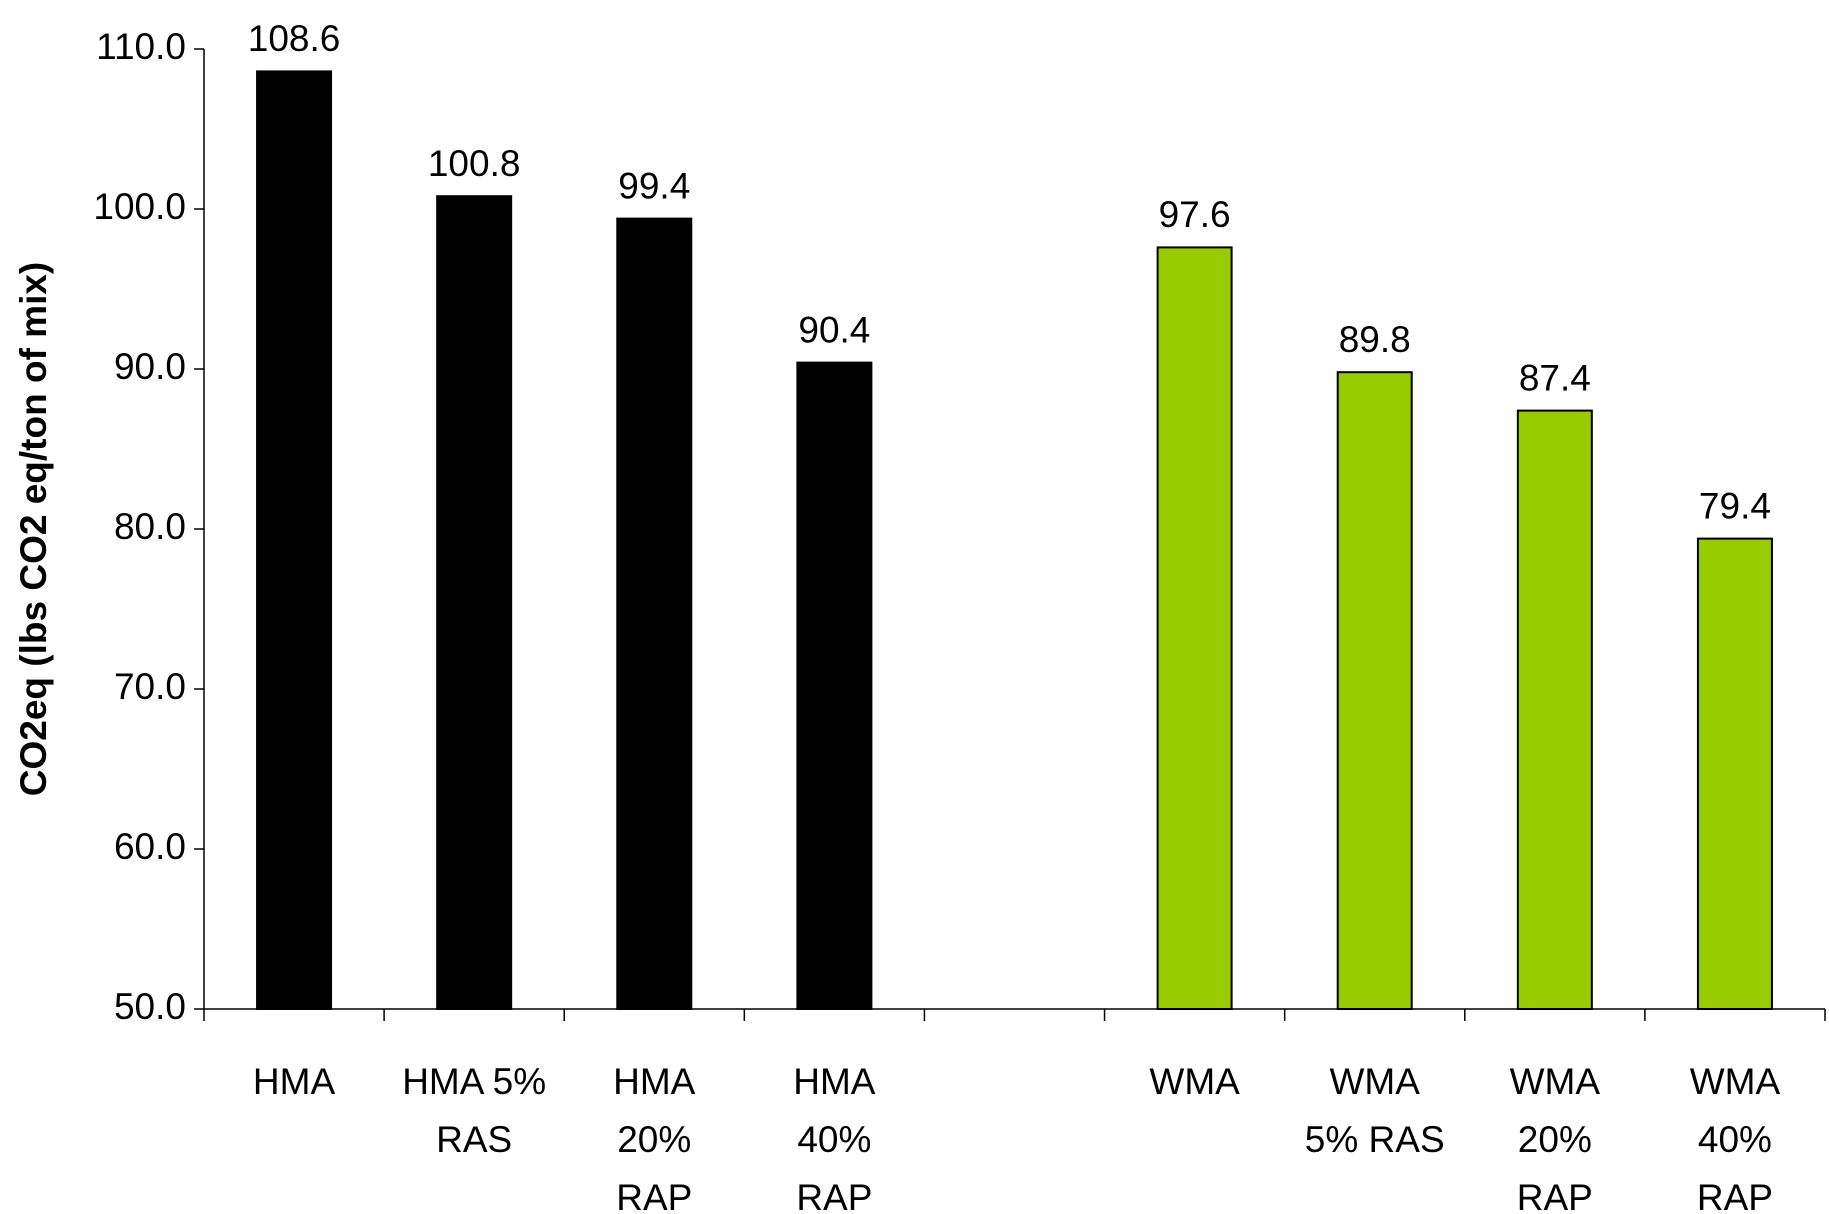 This screenshot has height=1214, width=1829. Describe the element at coordinates (294, 1081) in the screenshot. I see `x-tick-label: HMA` at that location.